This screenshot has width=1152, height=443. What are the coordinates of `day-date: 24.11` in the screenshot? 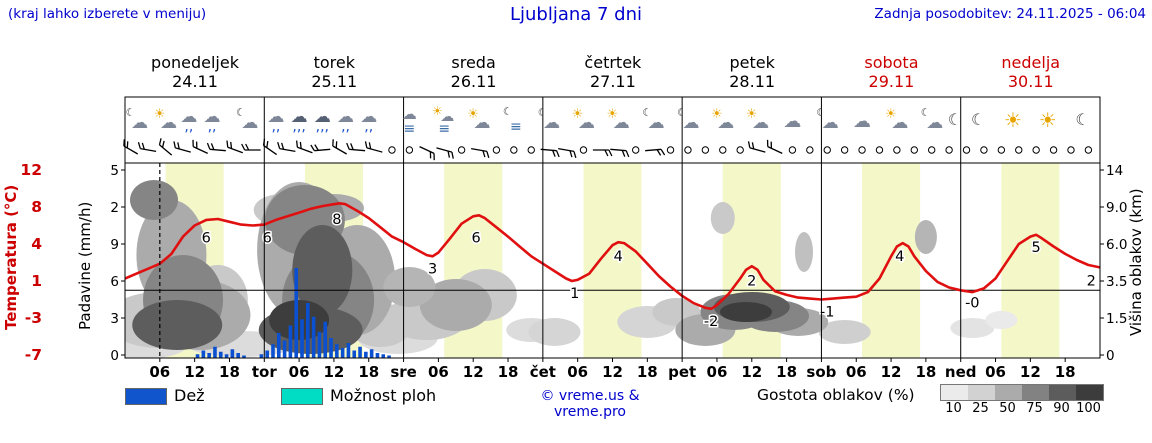 It's located at (195, 81).